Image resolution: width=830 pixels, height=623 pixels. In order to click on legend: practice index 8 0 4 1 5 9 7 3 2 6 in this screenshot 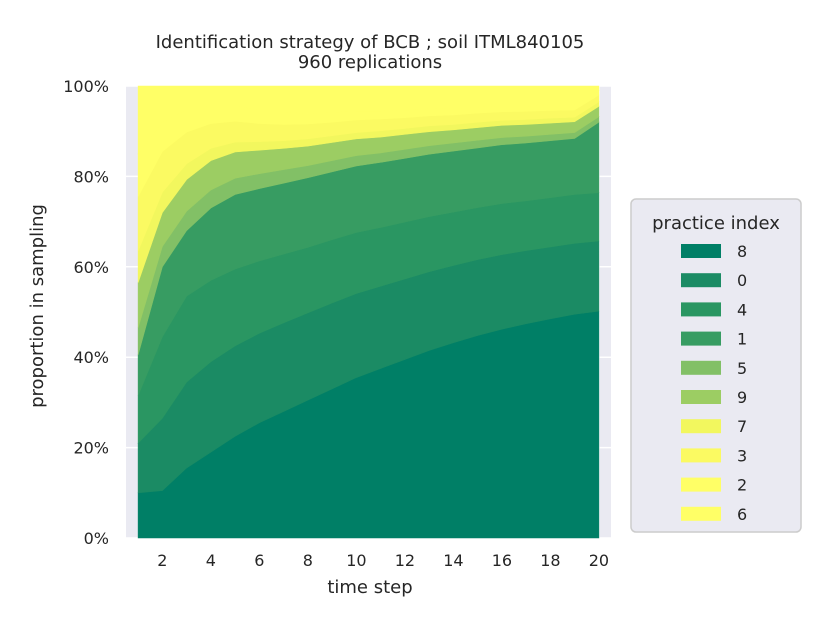, I will do `click(716, 365)`.